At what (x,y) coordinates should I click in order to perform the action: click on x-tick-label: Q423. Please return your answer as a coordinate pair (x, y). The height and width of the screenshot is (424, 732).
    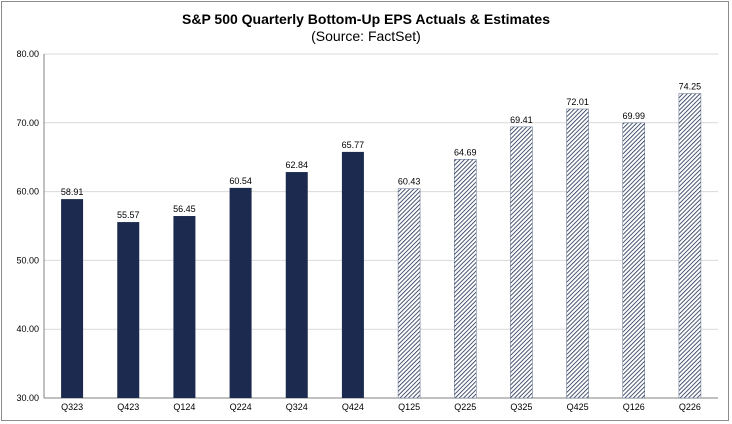
    Looking at the image, I should click on (128, 407).